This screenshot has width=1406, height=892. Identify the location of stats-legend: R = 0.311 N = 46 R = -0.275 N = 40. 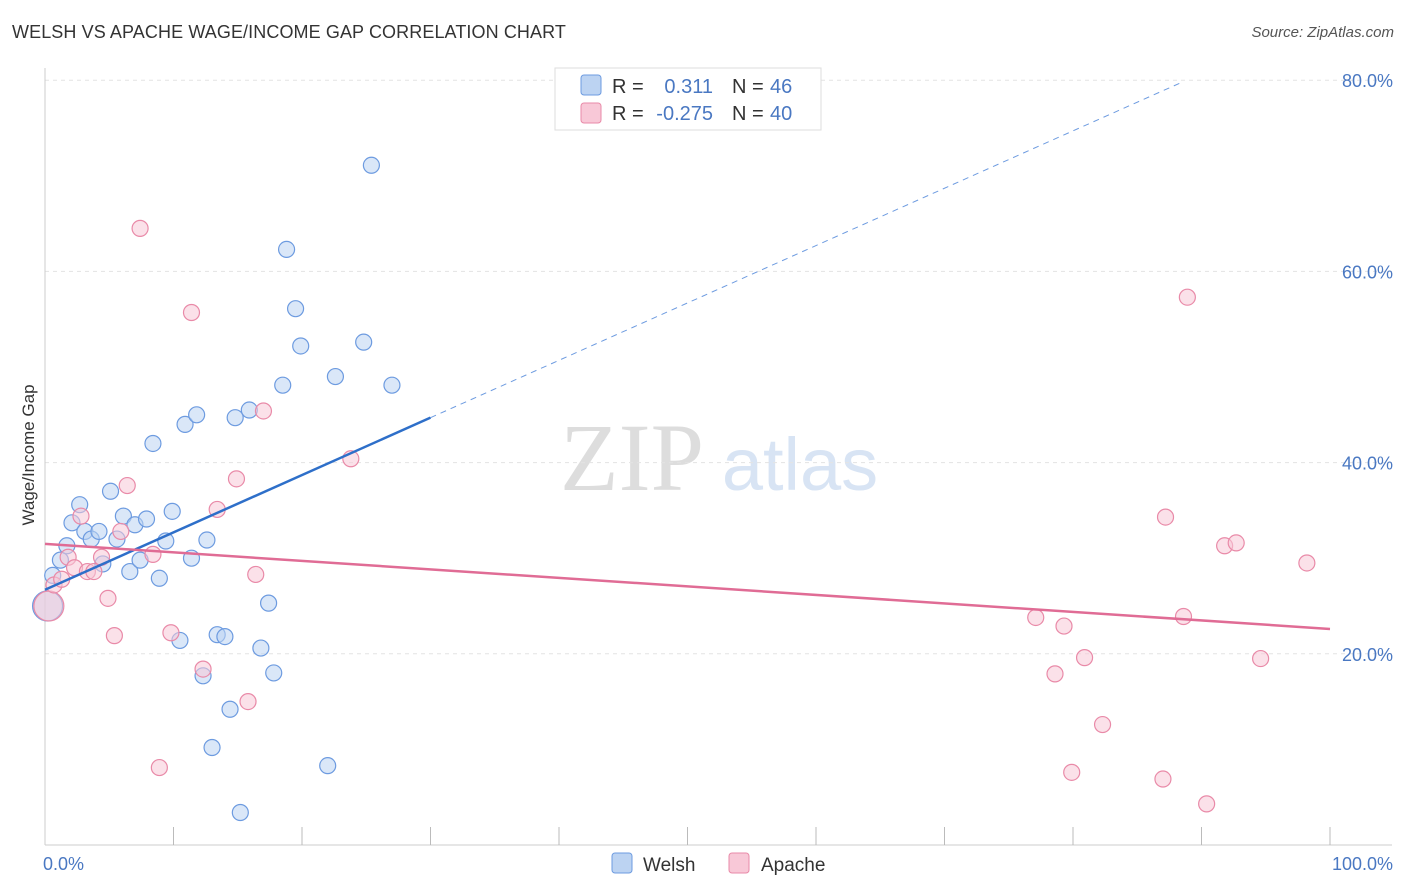
(688, 99).